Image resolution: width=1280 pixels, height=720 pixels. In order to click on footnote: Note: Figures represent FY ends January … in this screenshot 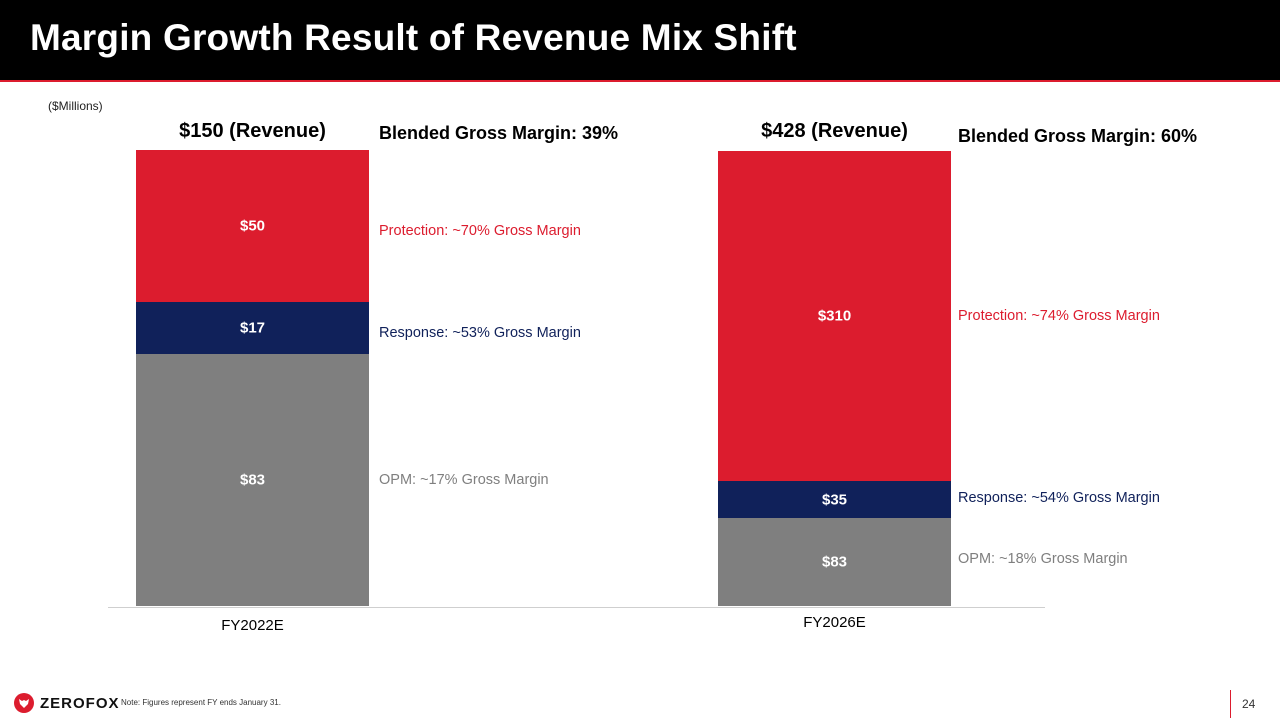, I will do `click(201, 702)`.